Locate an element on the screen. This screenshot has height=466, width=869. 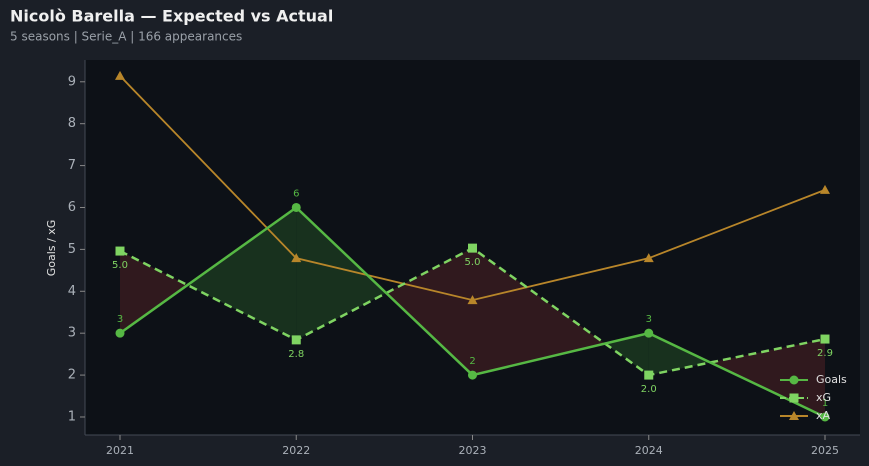
y-tick-label: 7 is located at coordinates (72, 165).